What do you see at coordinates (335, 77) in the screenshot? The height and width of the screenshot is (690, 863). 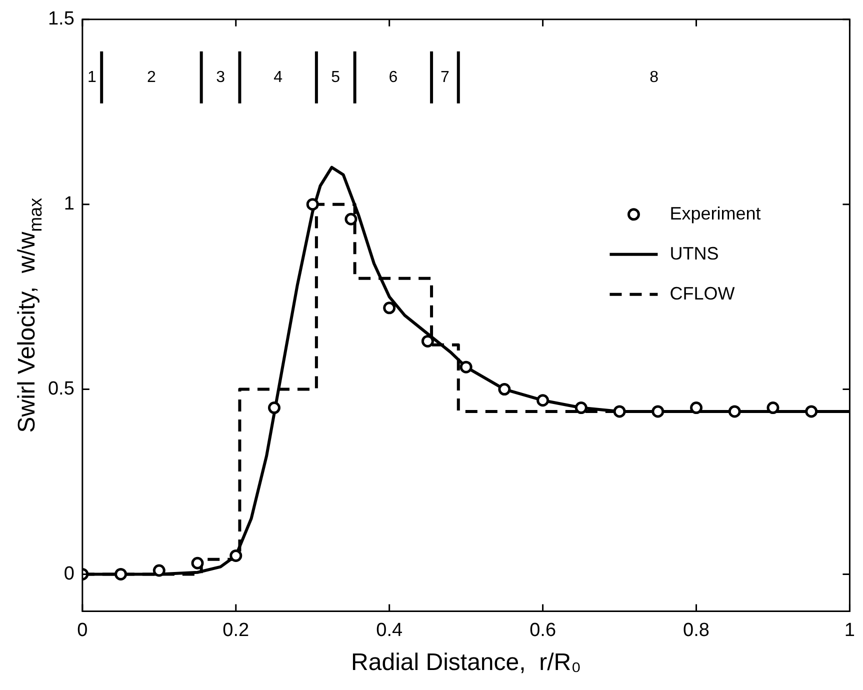 I see `annotation: 5` at bounding box center [335, 77].